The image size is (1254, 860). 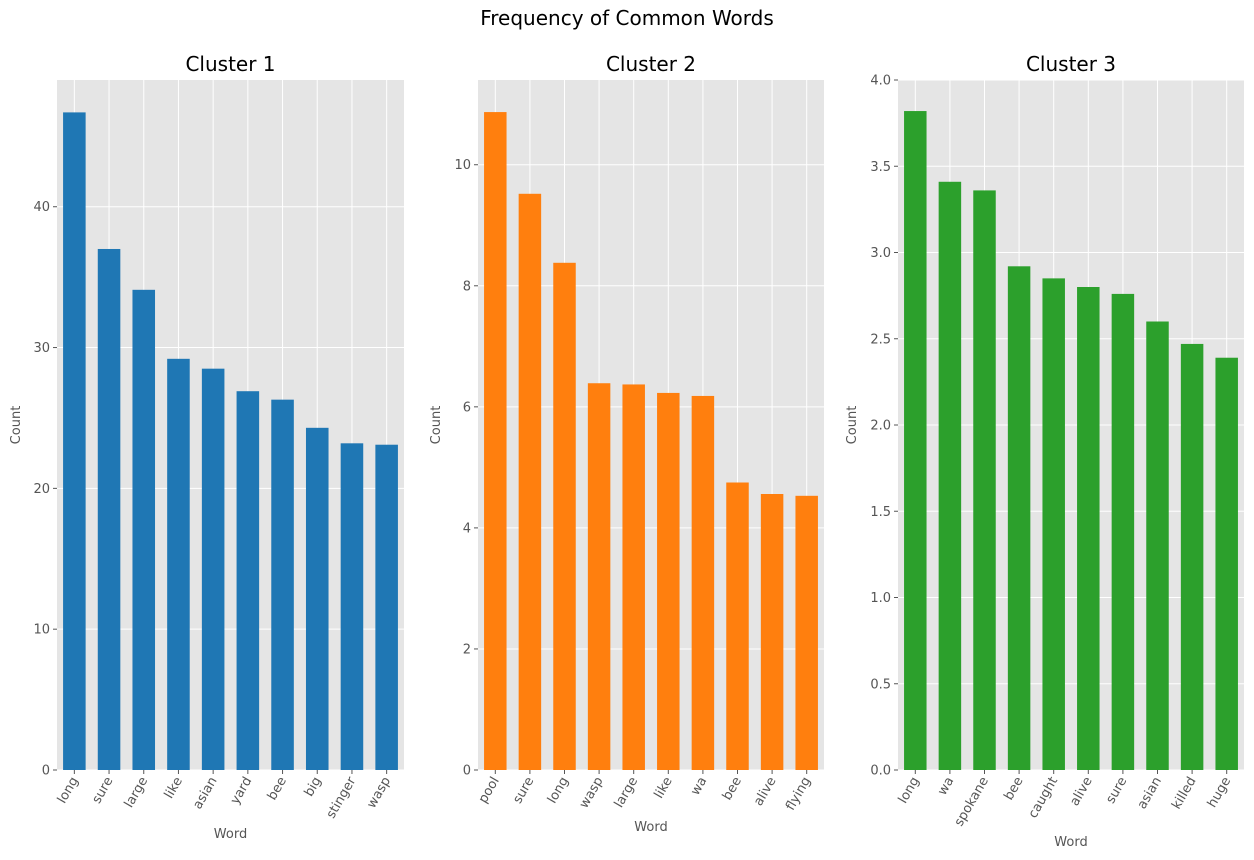 I want to click on ytick-label: 8, so click(x=467, y=286).